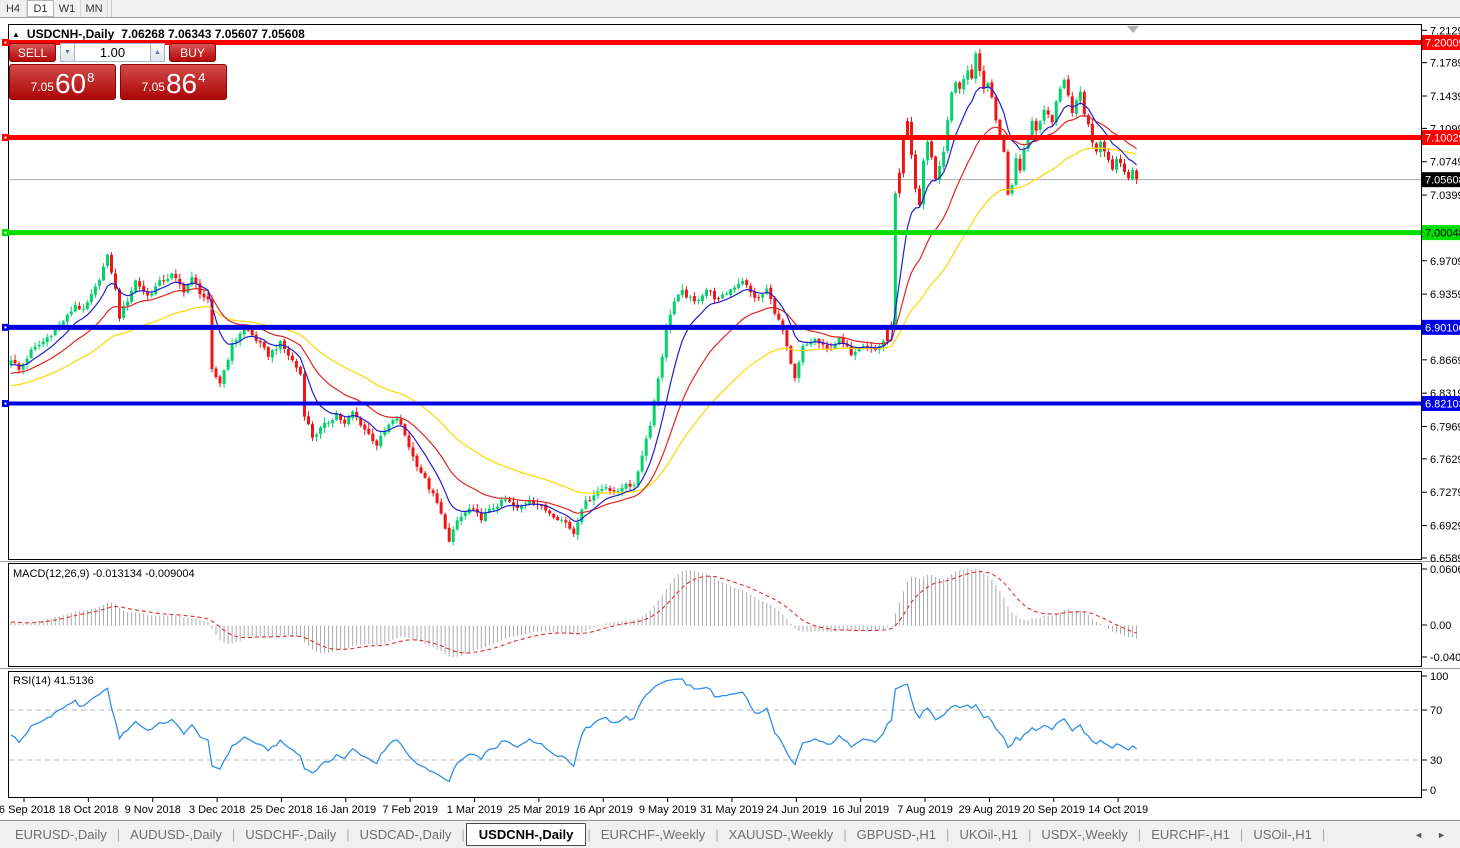  I want to click on chart-tab-ukoil-h1: UKOil-,H1, so click(988, 834).